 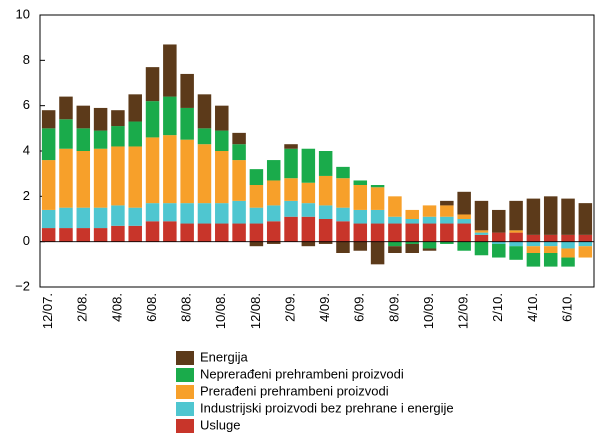 What do you see at coordinates (324, 307) in the screenshot?
I see `x-tick-label: 4/09.` at bounding box center [324, 307].